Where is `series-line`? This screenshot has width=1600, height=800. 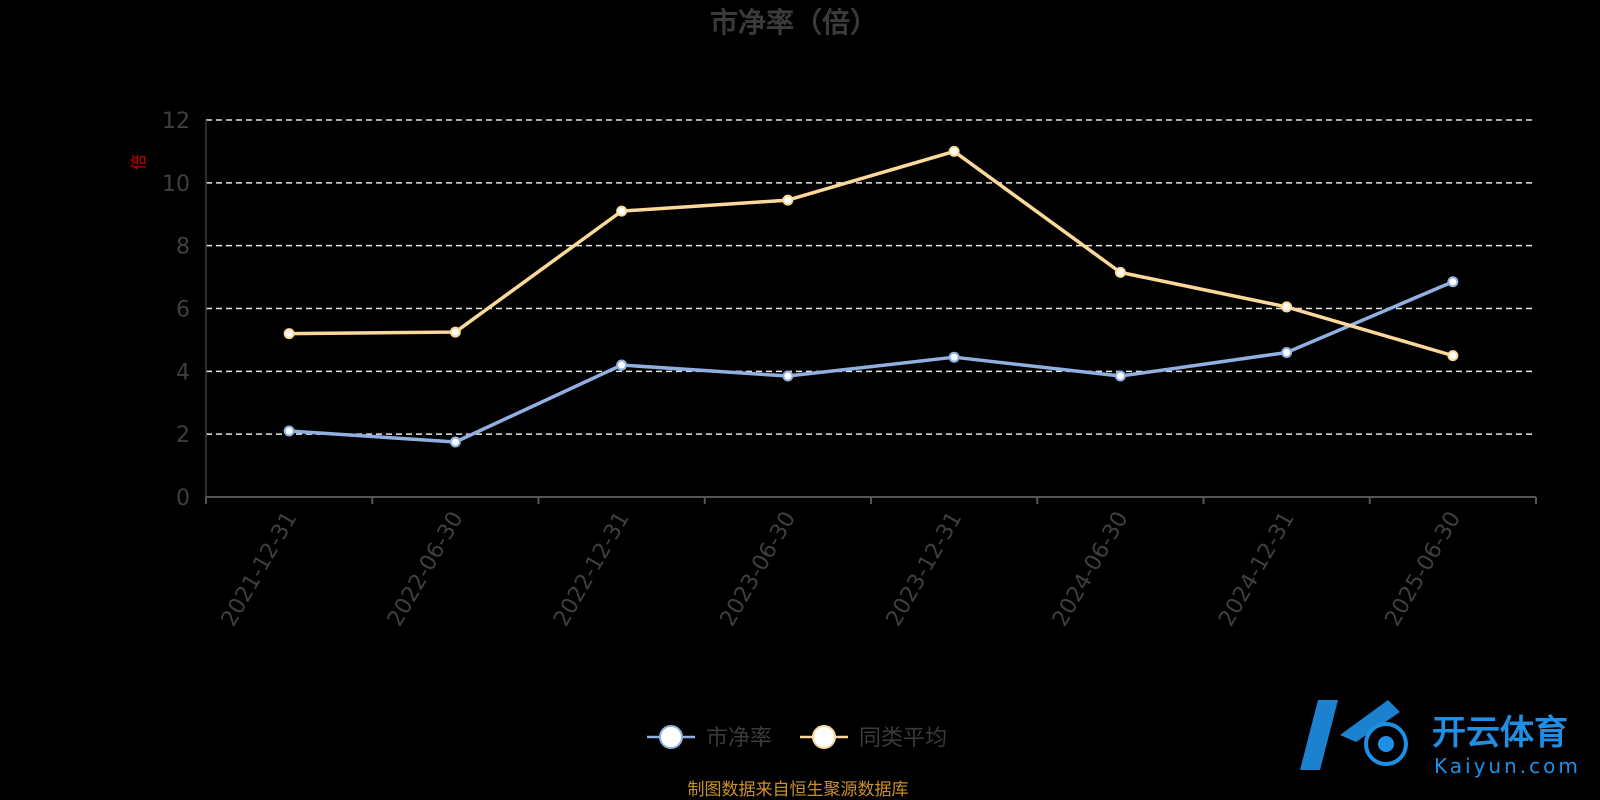
series-line is located at coordinates (871, 362).